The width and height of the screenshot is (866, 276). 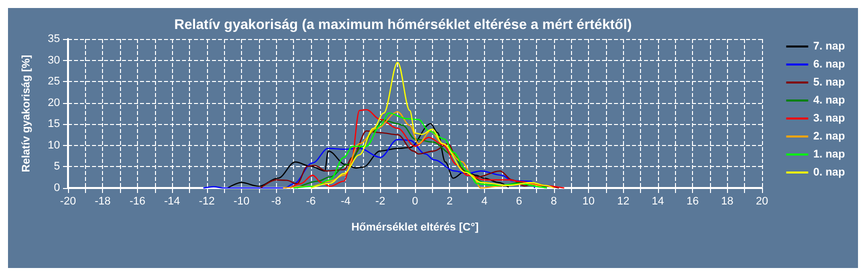 What do you see at coordinates (68, 202) in the screenshot?
I see `x-tick-label: -20` at bounding box center [68, 202].